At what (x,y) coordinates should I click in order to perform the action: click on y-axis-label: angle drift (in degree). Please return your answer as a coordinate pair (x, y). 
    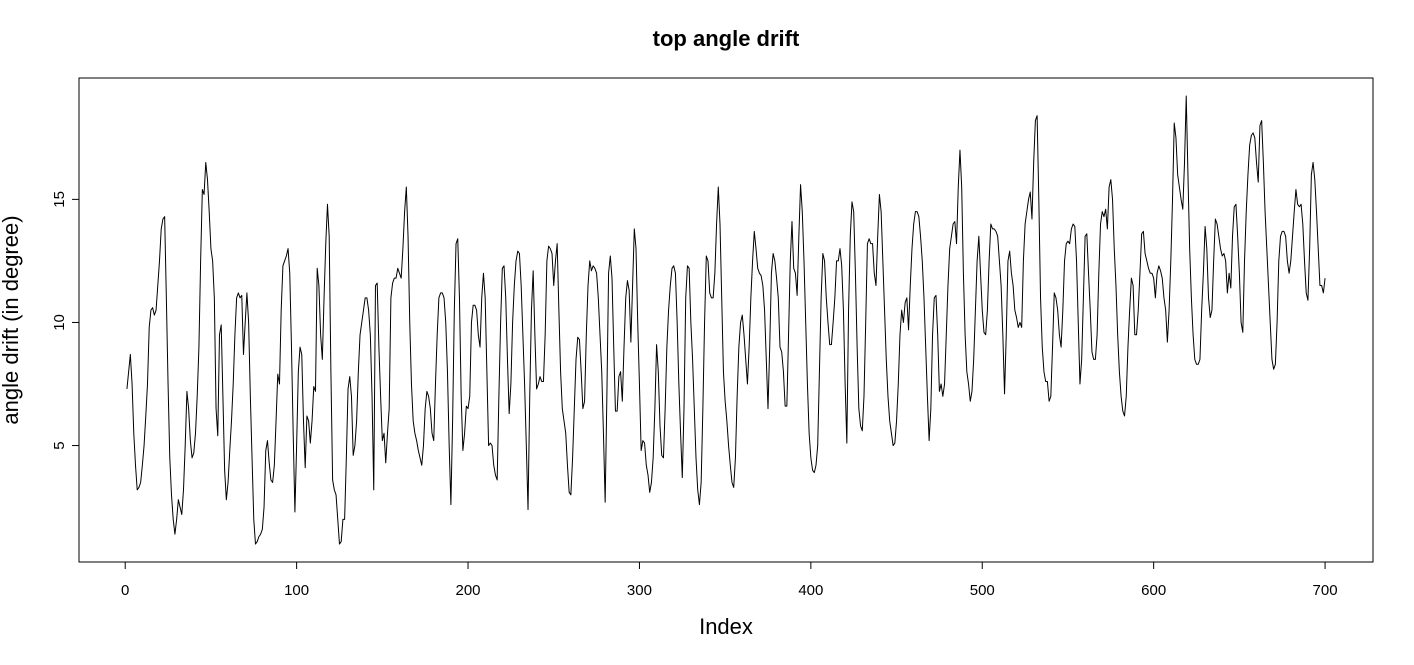
    Looking at the image, I should click on (11, 319).